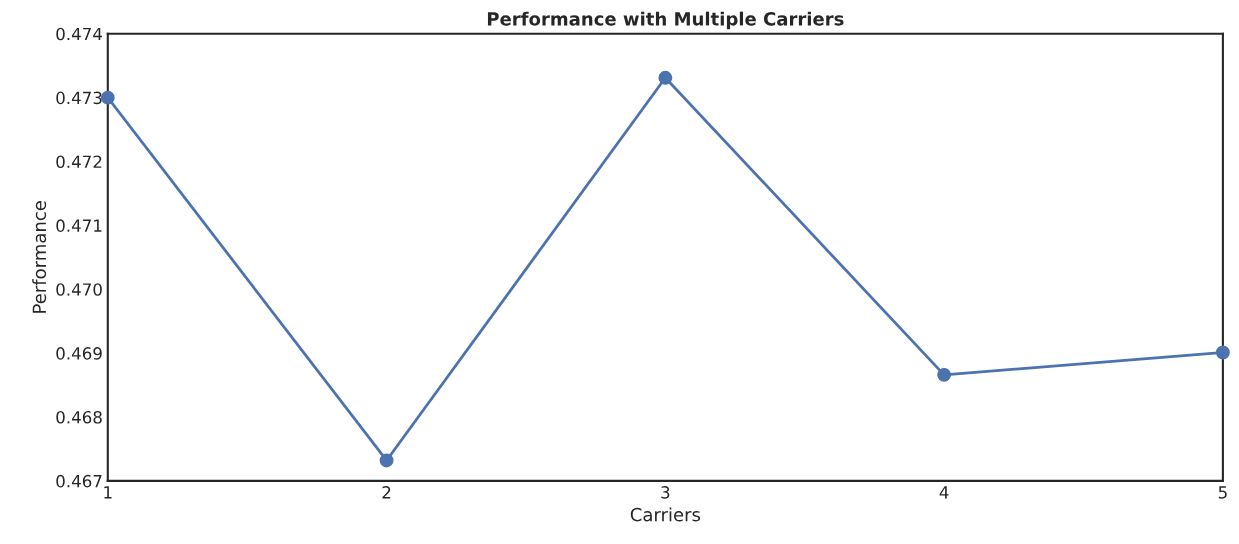 The image size is (1239, 544). Describe the element at coordinates (108, 492) in the screenshot. I see `x-tick-label: 1` at that location.